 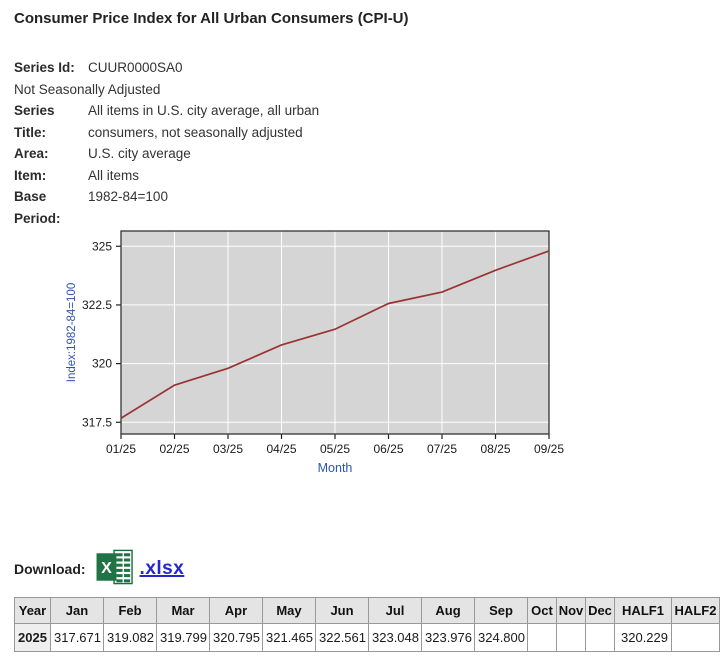 What do you see at coordinates (102, 364) in the screenshot?
I see `y-tick-label: 320` at bounding box center [102, 364].